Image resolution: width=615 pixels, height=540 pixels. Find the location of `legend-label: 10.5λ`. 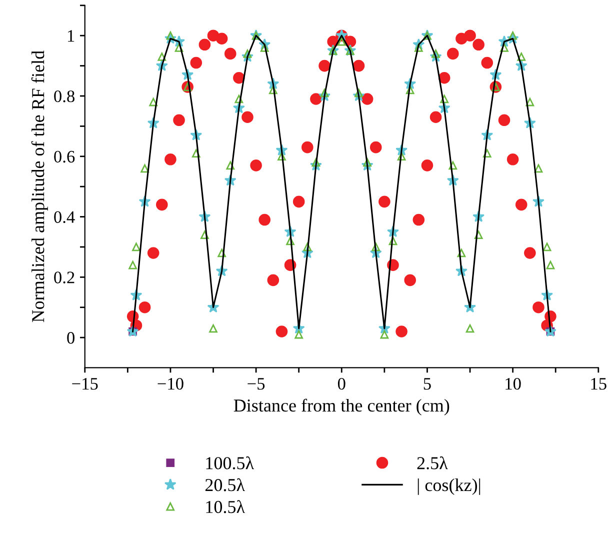

legend-label: 10.5λ is located at coordinates (225, 507).